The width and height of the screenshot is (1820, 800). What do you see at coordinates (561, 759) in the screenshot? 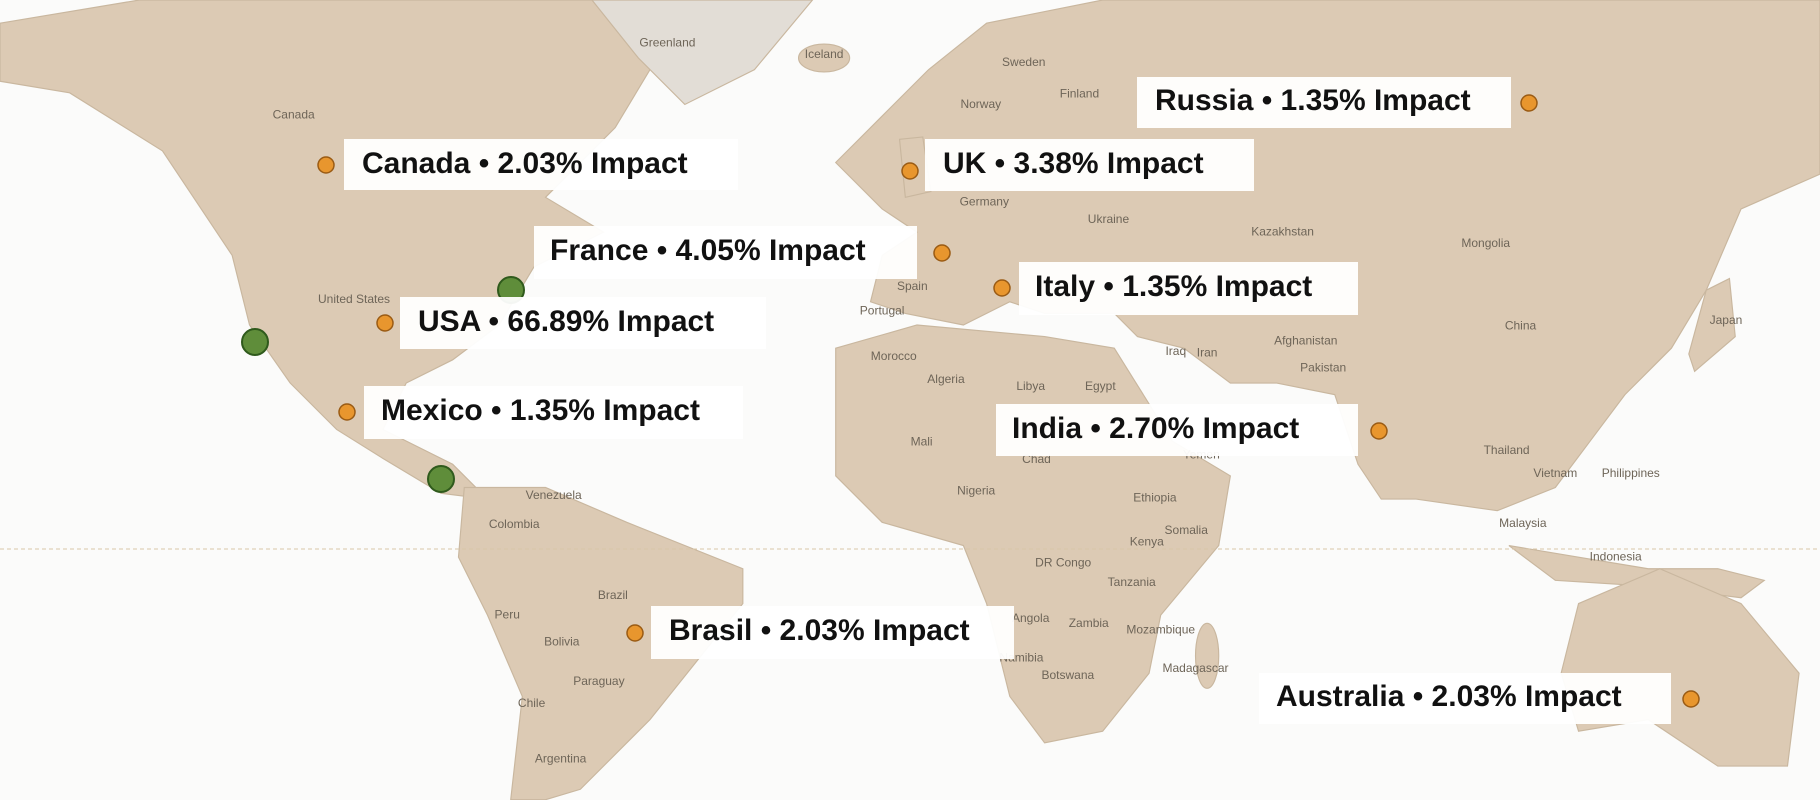
I see `place-label: Argentina` at bounding box center [561, 759].